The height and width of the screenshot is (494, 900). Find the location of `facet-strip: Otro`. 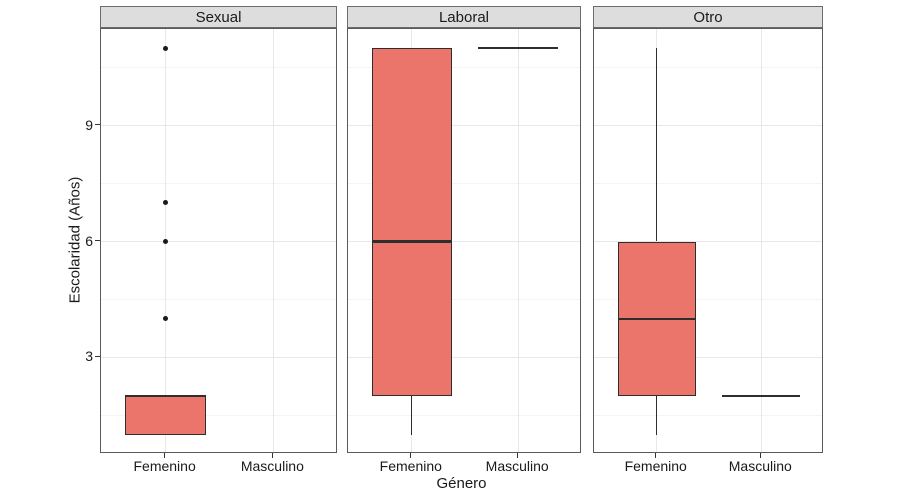

facet-strip: Otro is located at coordinates (708, 17).